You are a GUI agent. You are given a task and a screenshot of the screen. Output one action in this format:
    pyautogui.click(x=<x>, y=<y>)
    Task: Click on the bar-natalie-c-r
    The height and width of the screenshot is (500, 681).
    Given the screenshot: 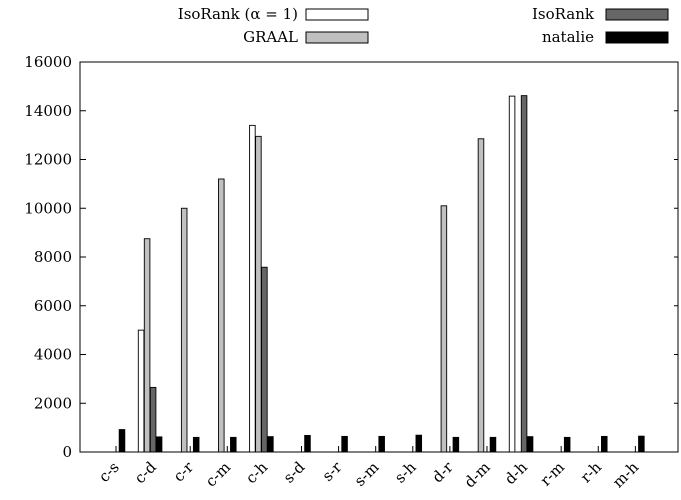 What is the action you would take?
    pyautogui.click(x=196, y=444)
    